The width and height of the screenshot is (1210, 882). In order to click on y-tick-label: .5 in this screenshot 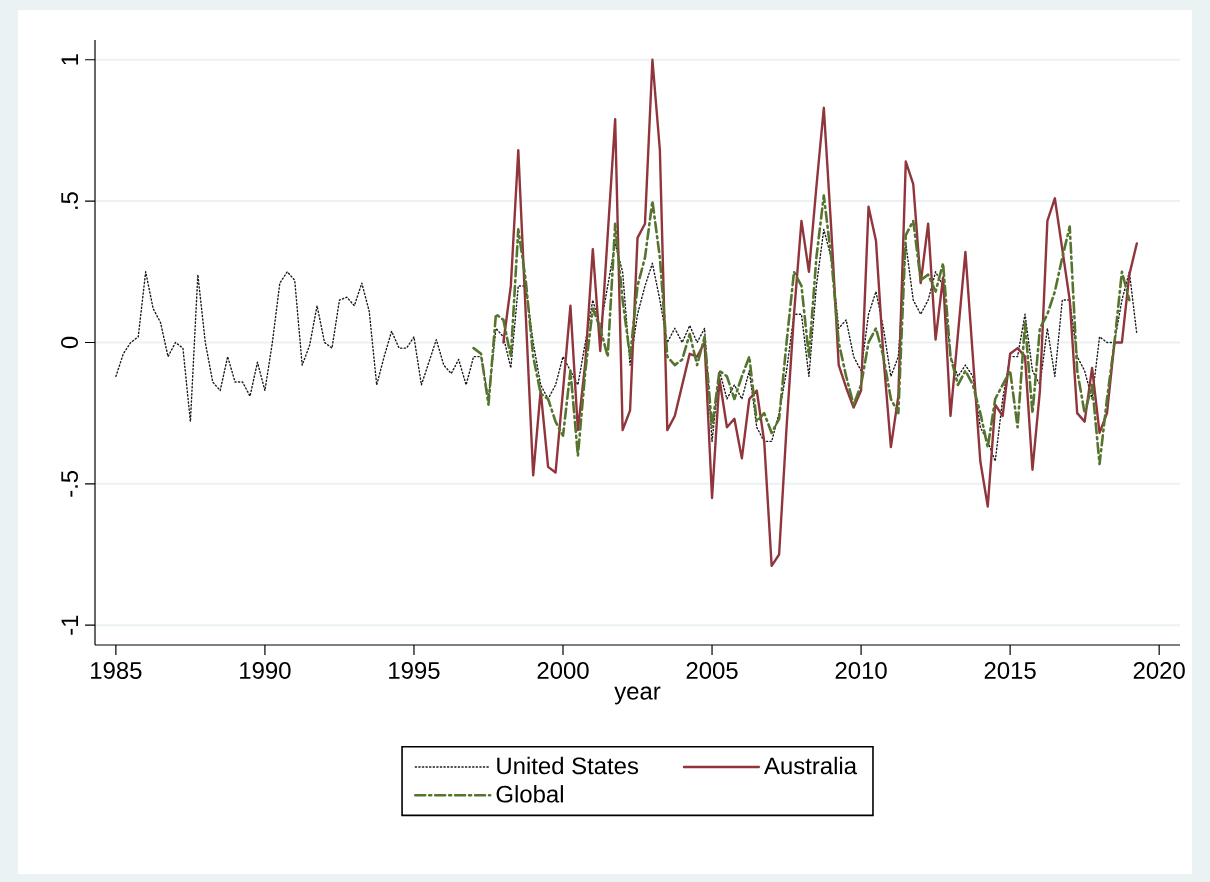, I will do `click(69, 200)`.